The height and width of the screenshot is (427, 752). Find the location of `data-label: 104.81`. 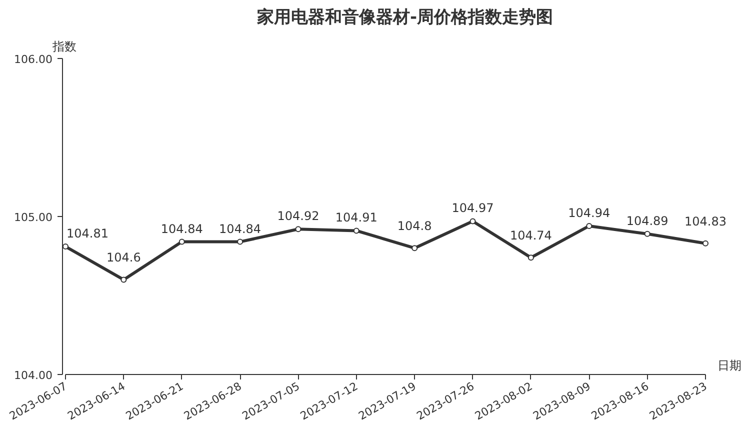

data-label: 104.81 is located at coordinates (87, 233).